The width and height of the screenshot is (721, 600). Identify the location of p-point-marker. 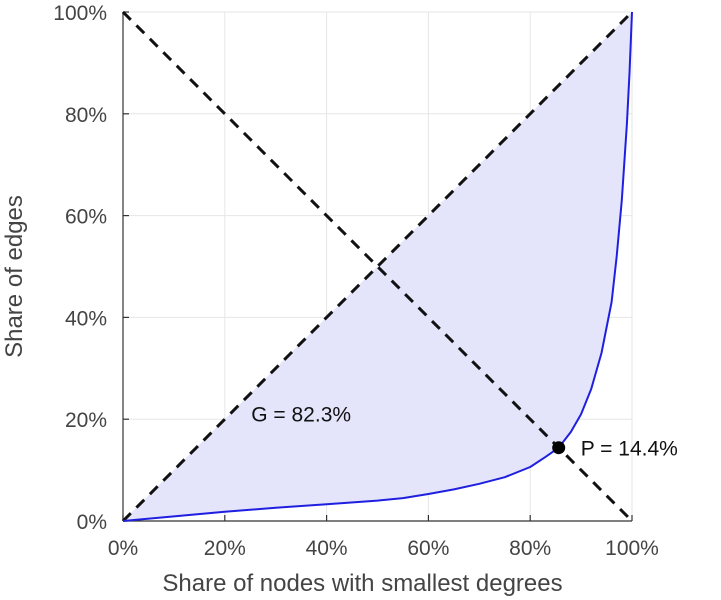
(559, 448).